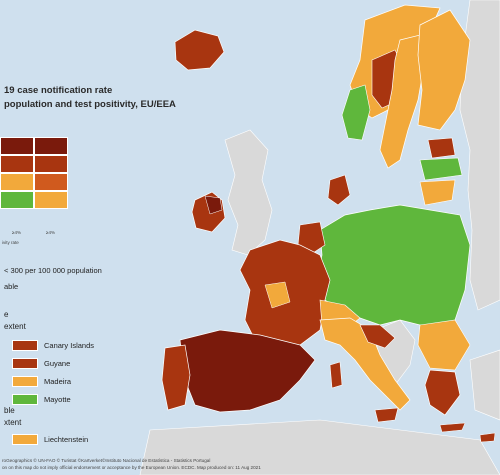 The image size is (500, 475). I want to click on legend-title-line2: population and test positivity, EU/EEA, so click(90, 104).